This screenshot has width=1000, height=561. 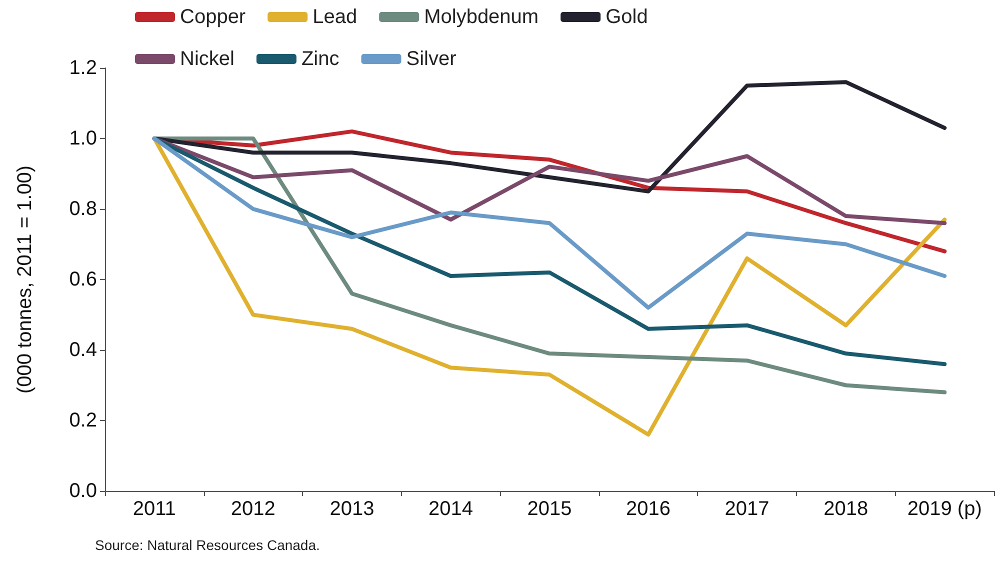 What do you see at coordinates (83, 350) in the screenshot?
I see `y-tick-label: 0.4` at bounding box center [83, 350].